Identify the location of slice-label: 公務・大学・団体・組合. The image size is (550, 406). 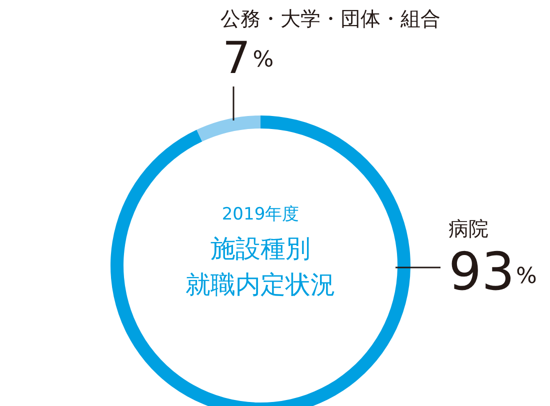
(330, 18).